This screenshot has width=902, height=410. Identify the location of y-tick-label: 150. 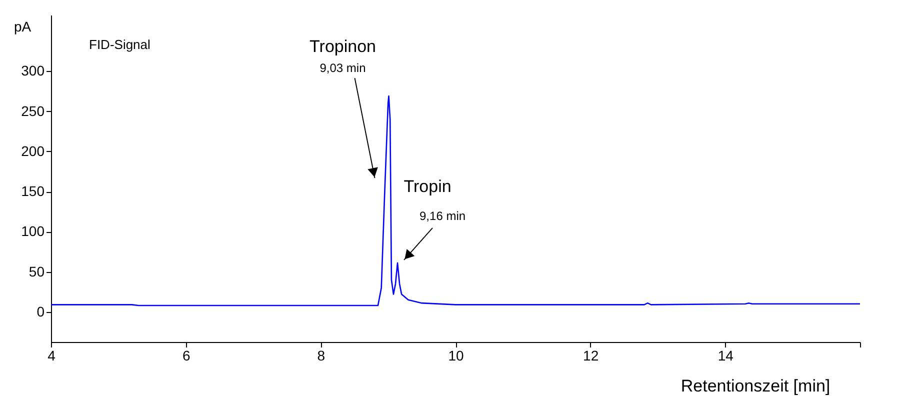
(33, 191).